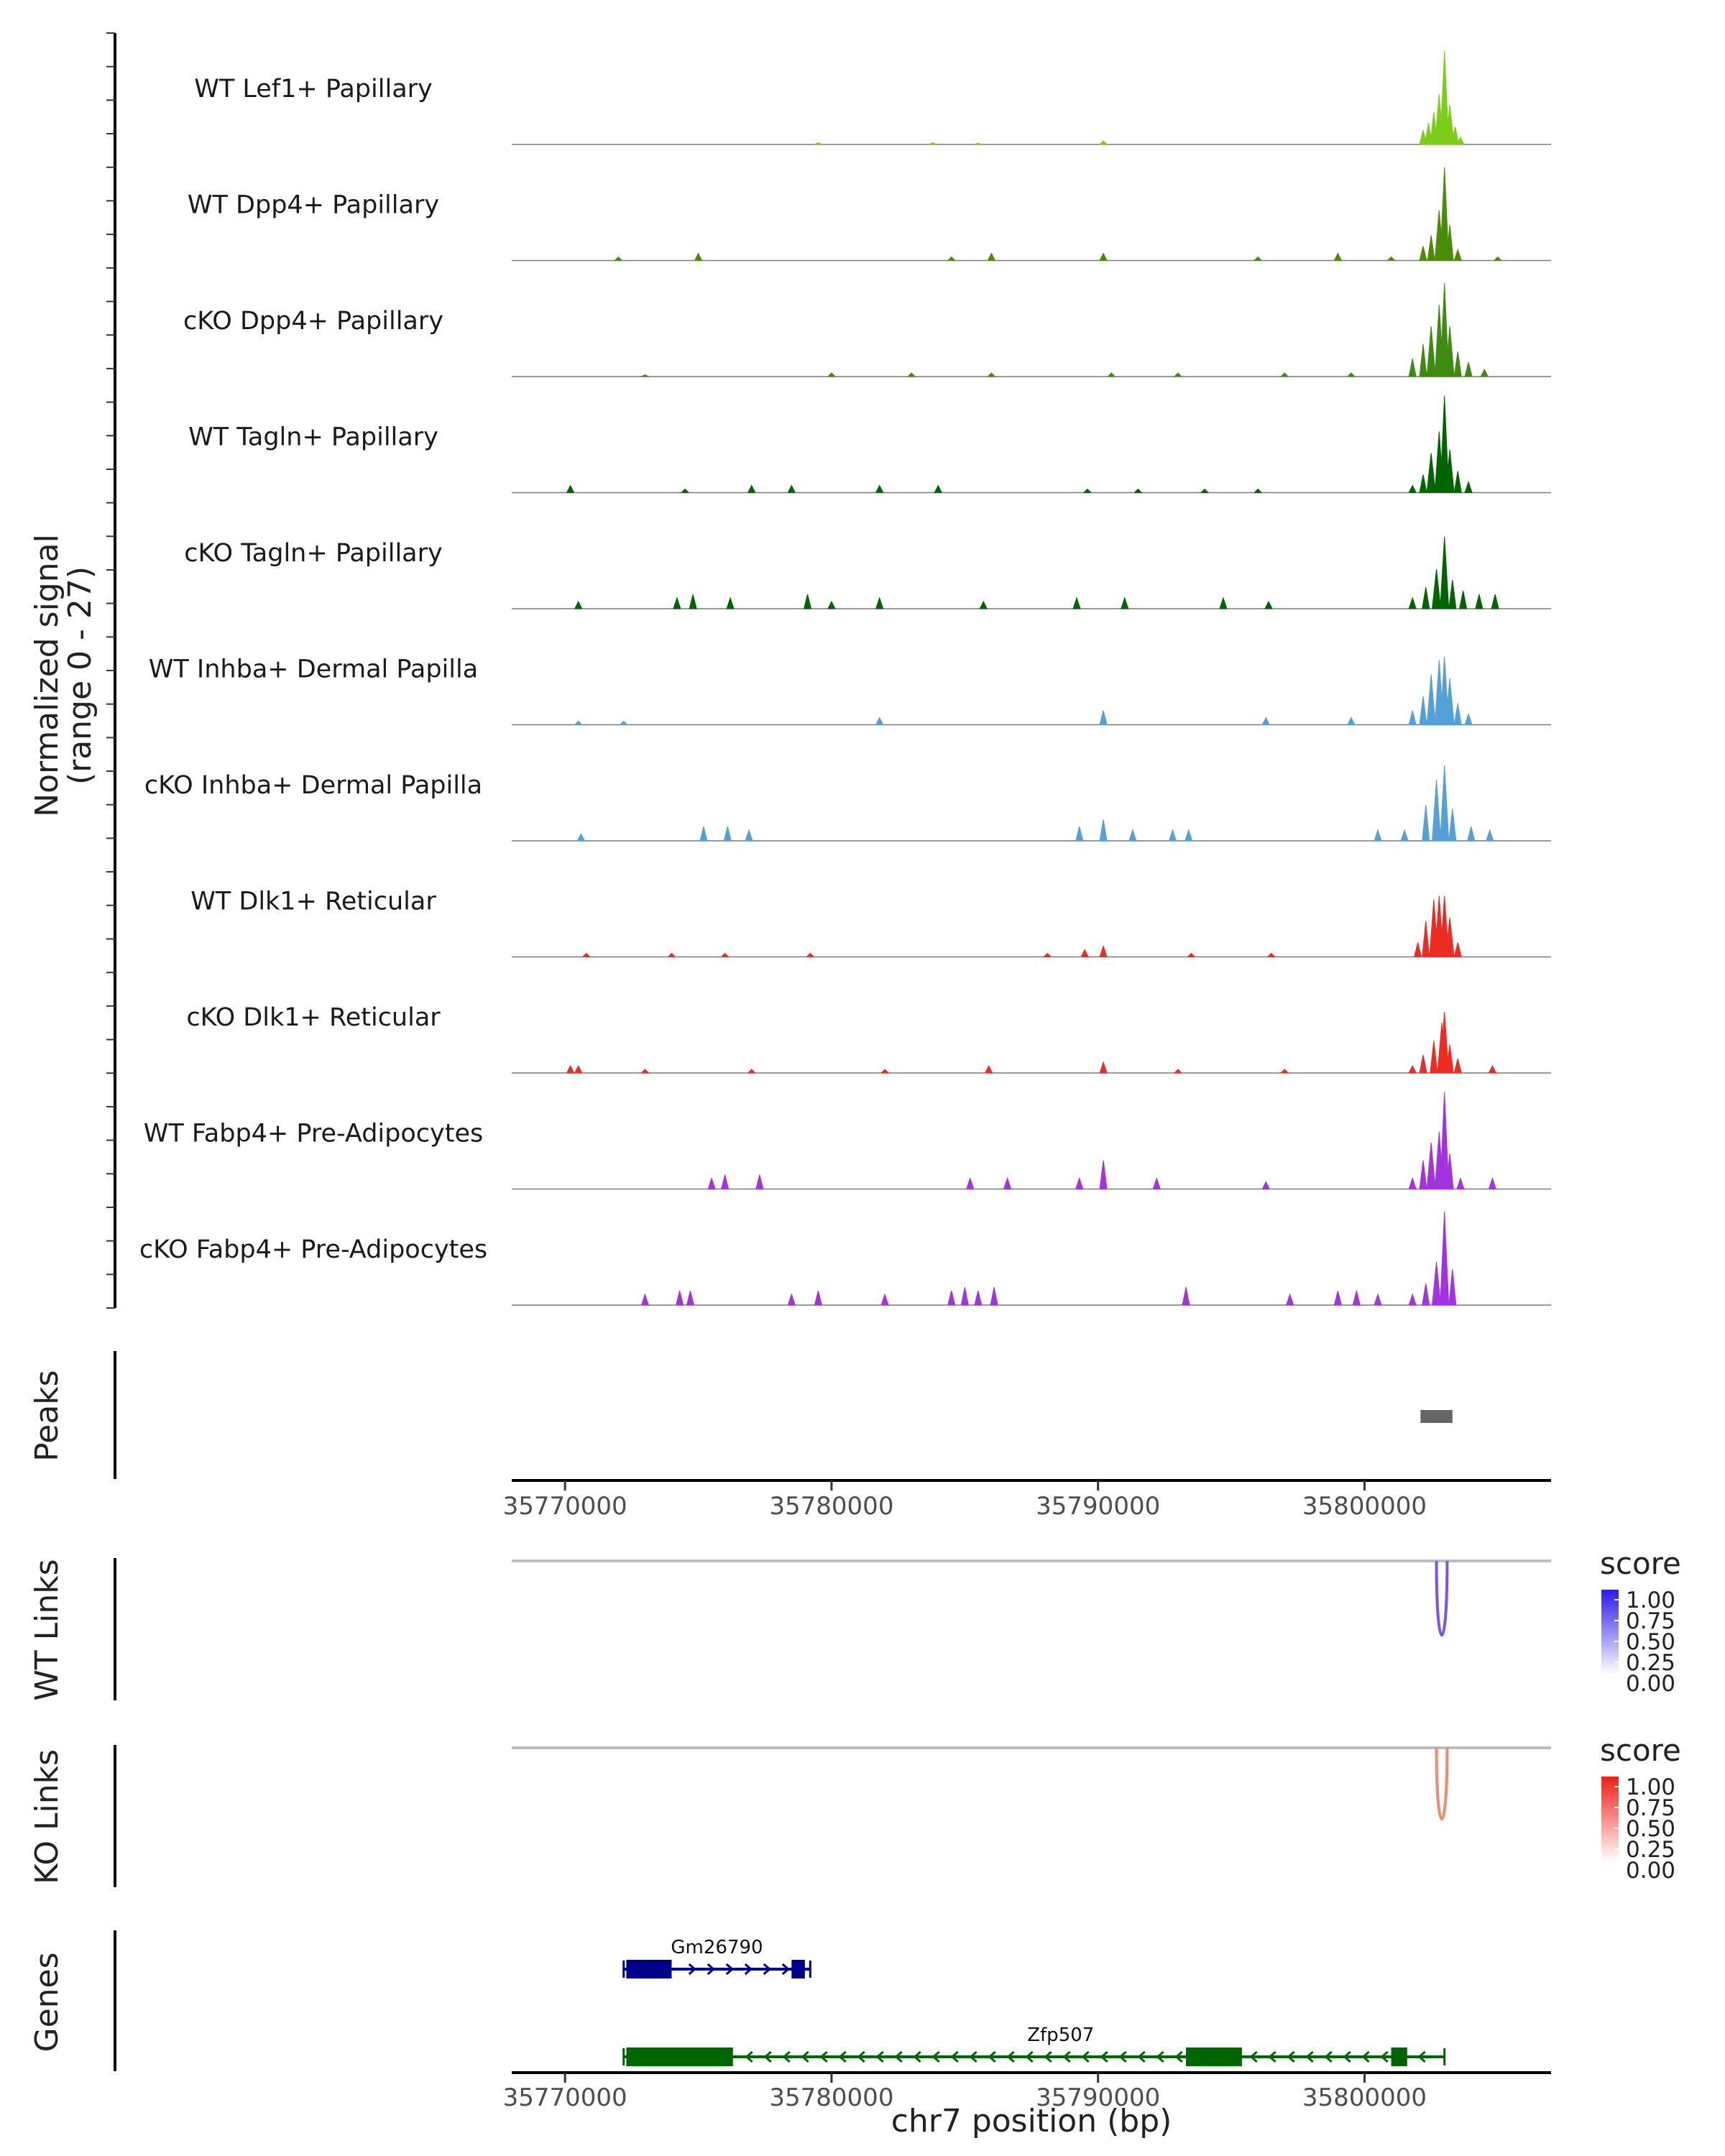  I want to click on legend-title: score, so click(1640, 1564).